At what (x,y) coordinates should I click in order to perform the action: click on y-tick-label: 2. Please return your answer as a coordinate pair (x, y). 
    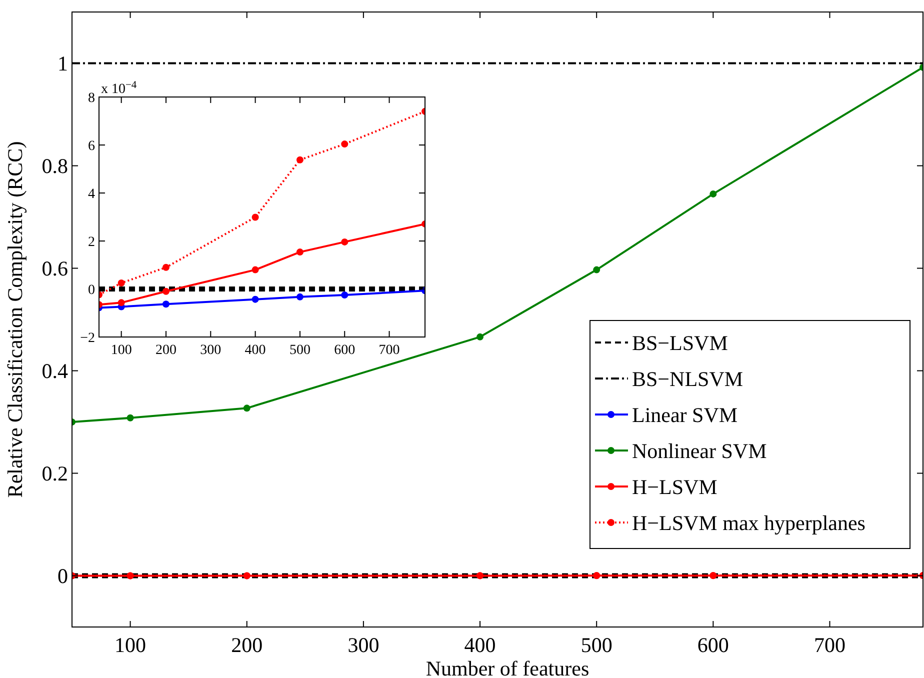
    Looking at the image, I should click on (91, 242).